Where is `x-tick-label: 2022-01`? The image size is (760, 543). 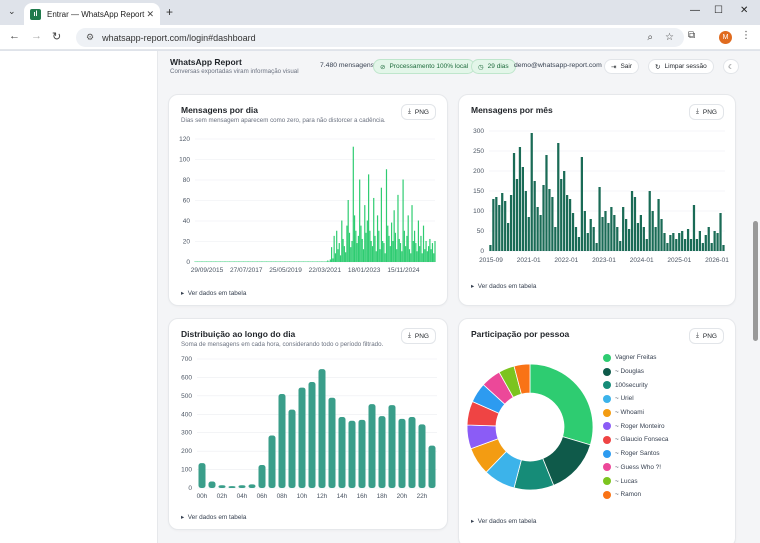 x-tick-label: 2022-01 is located at coordinates (566, 260).